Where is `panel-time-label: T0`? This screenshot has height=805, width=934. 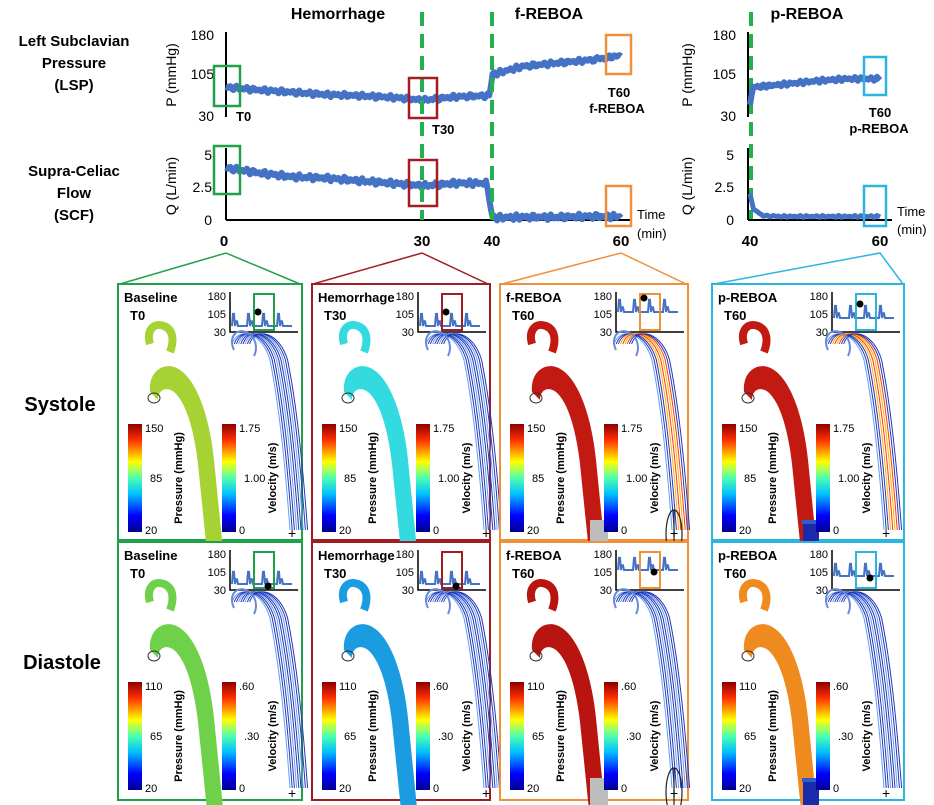
panel-time-label: T0 is located at coordinates (137, 315).